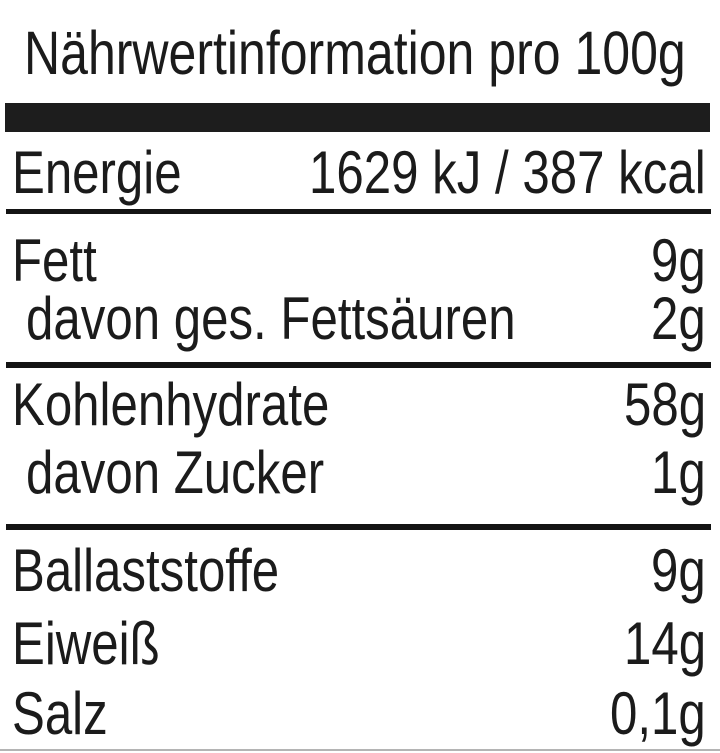 This screenshot has width=720, height=753. Describe the element at coordinates (678, 472) in the screenshot. I see `nutrient-value: 1g` at that location.